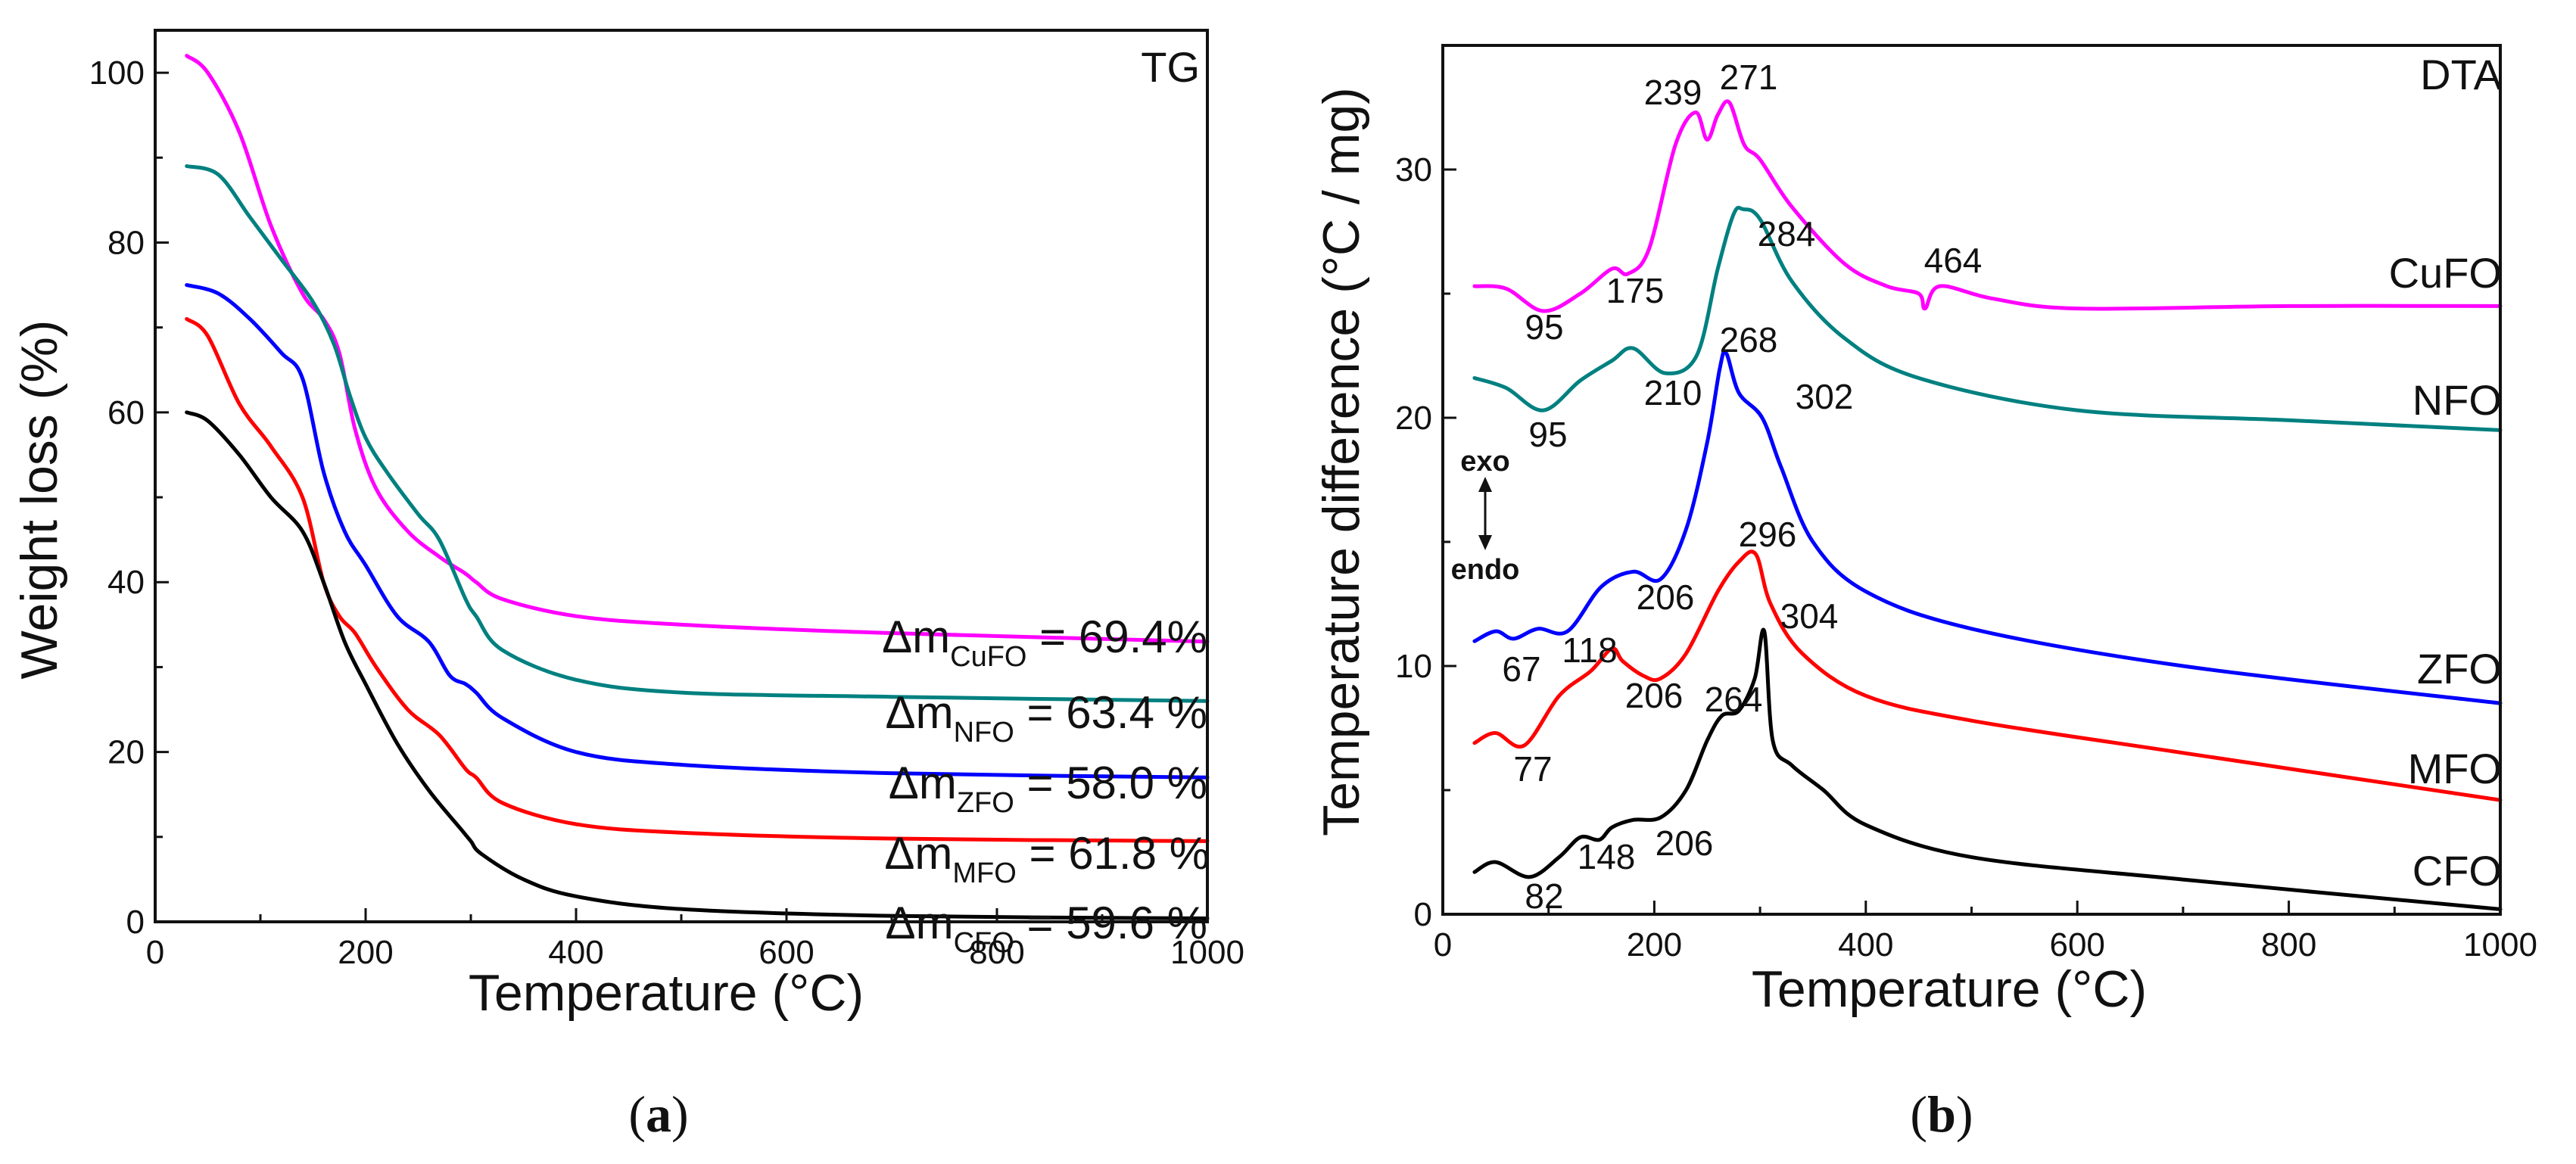  What do you see at coordinates (39, 500) in the screenshot?
I see `tg-y-axis-label: Weight loss (%)` at bounding box center [39, 500].